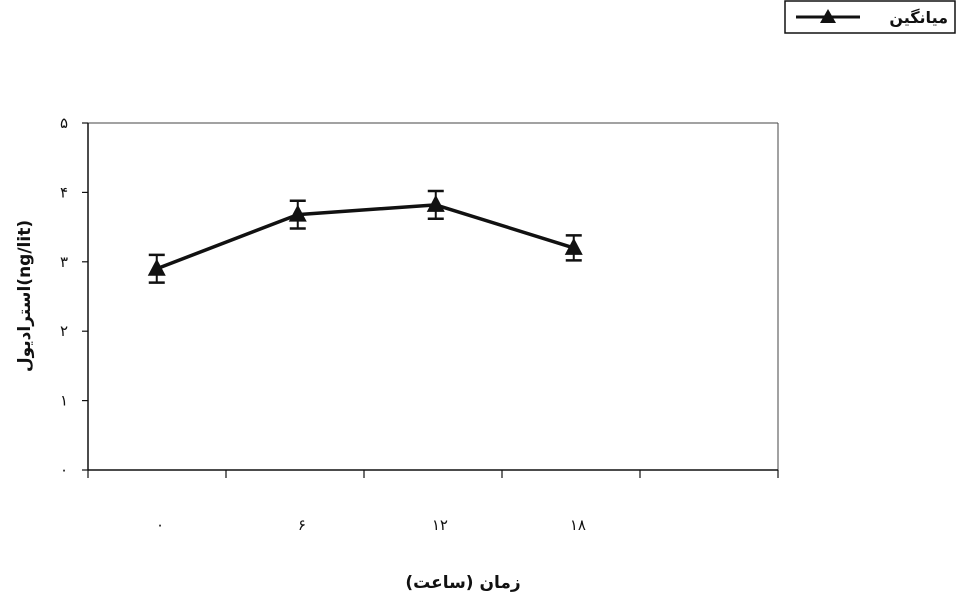 The image size is (961, 602). I want to click on y-tick-label: ۵, so click(64, 123).